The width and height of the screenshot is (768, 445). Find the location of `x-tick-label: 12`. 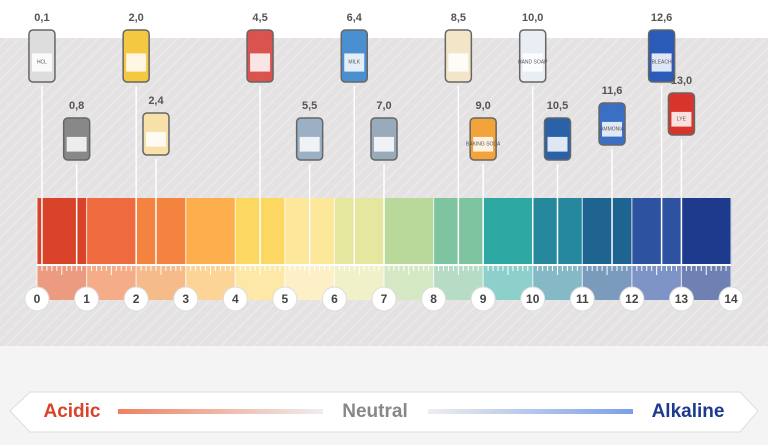

x-tick-label: 12 is located at coordinates (632, 299).